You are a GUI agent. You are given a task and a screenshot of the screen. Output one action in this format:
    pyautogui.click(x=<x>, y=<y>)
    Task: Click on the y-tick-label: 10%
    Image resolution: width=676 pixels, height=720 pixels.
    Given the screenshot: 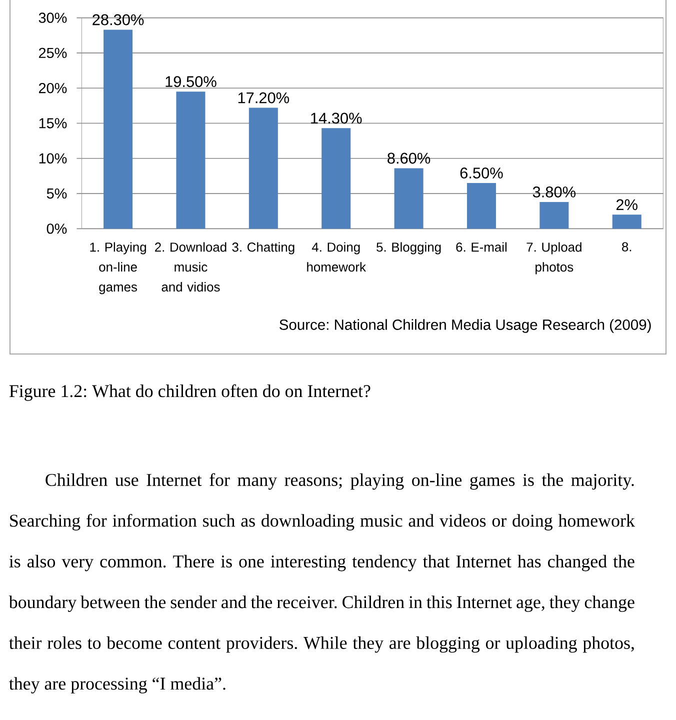 What is the action you would take?
    pyautogui.click(x=53, y=158)
    